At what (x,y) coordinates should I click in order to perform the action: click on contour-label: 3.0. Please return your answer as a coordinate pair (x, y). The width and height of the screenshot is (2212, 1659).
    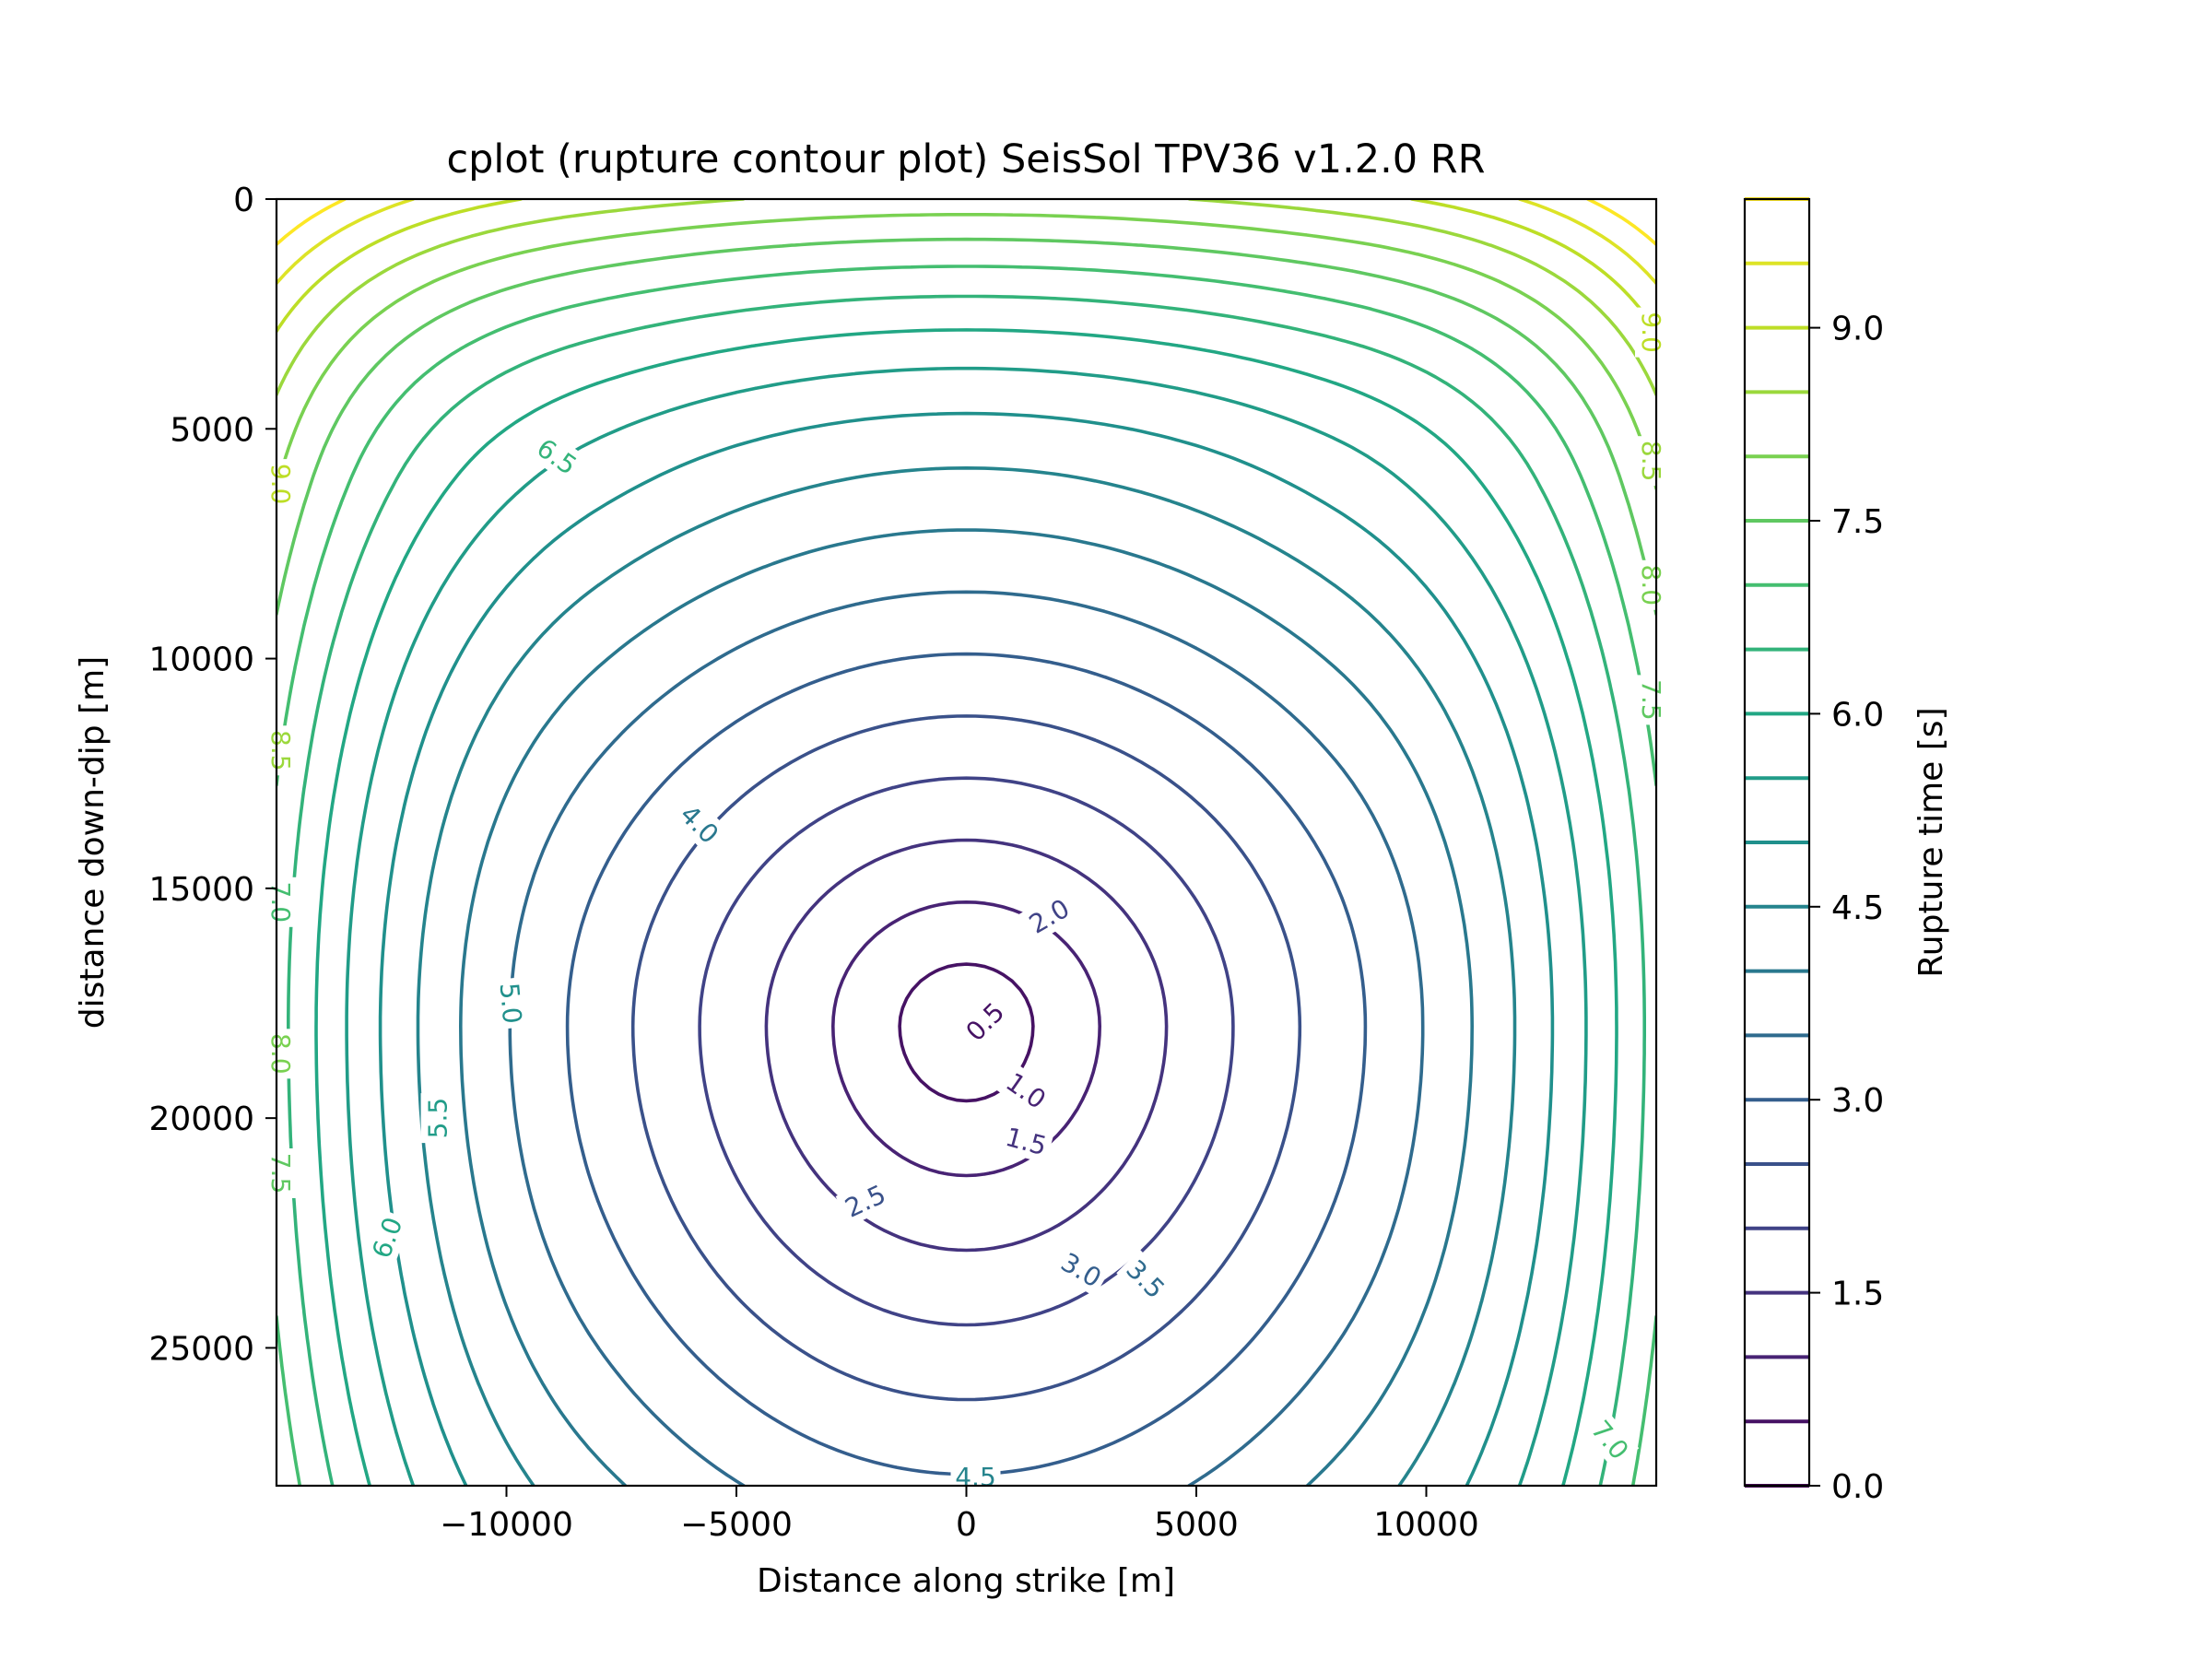
    Looking at the image, I should click on (1082, 1270).